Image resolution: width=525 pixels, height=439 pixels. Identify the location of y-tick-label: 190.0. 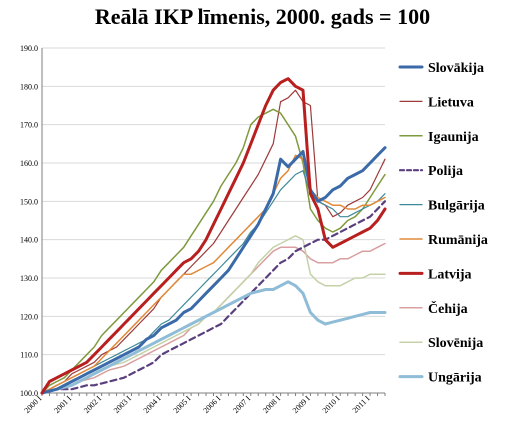
(29, 48).